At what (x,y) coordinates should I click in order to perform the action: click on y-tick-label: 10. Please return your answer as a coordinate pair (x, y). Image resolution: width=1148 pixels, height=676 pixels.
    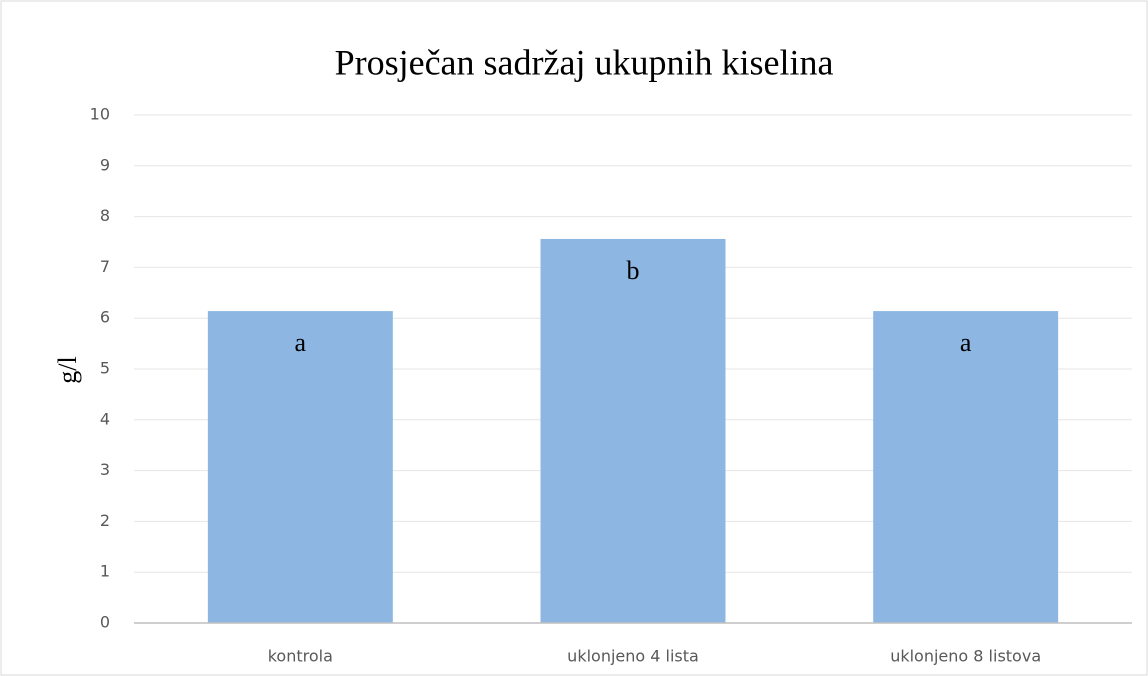
    Looking at the image, I should click on (100, 114).